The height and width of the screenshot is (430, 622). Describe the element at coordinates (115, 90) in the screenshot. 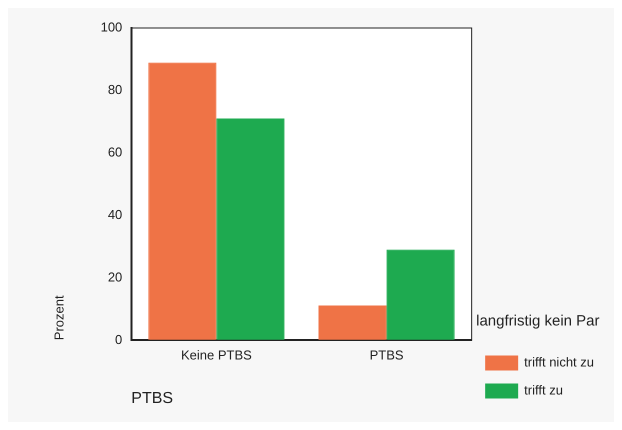

I see `y-tick-label: 80` at that location.